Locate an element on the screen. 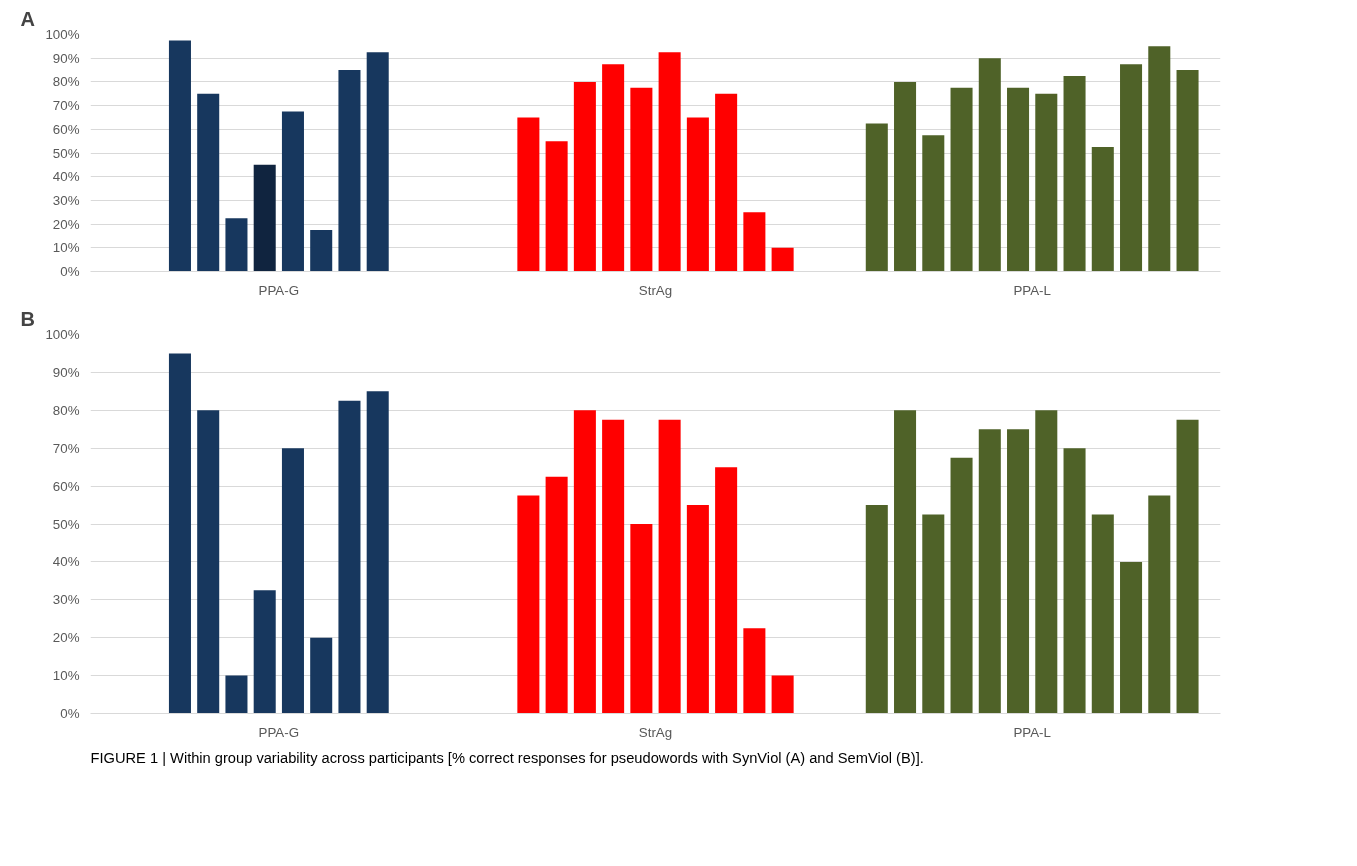 This screenshot has width=1357, height=866. chart-title: B is located at coordinates (27, 318).